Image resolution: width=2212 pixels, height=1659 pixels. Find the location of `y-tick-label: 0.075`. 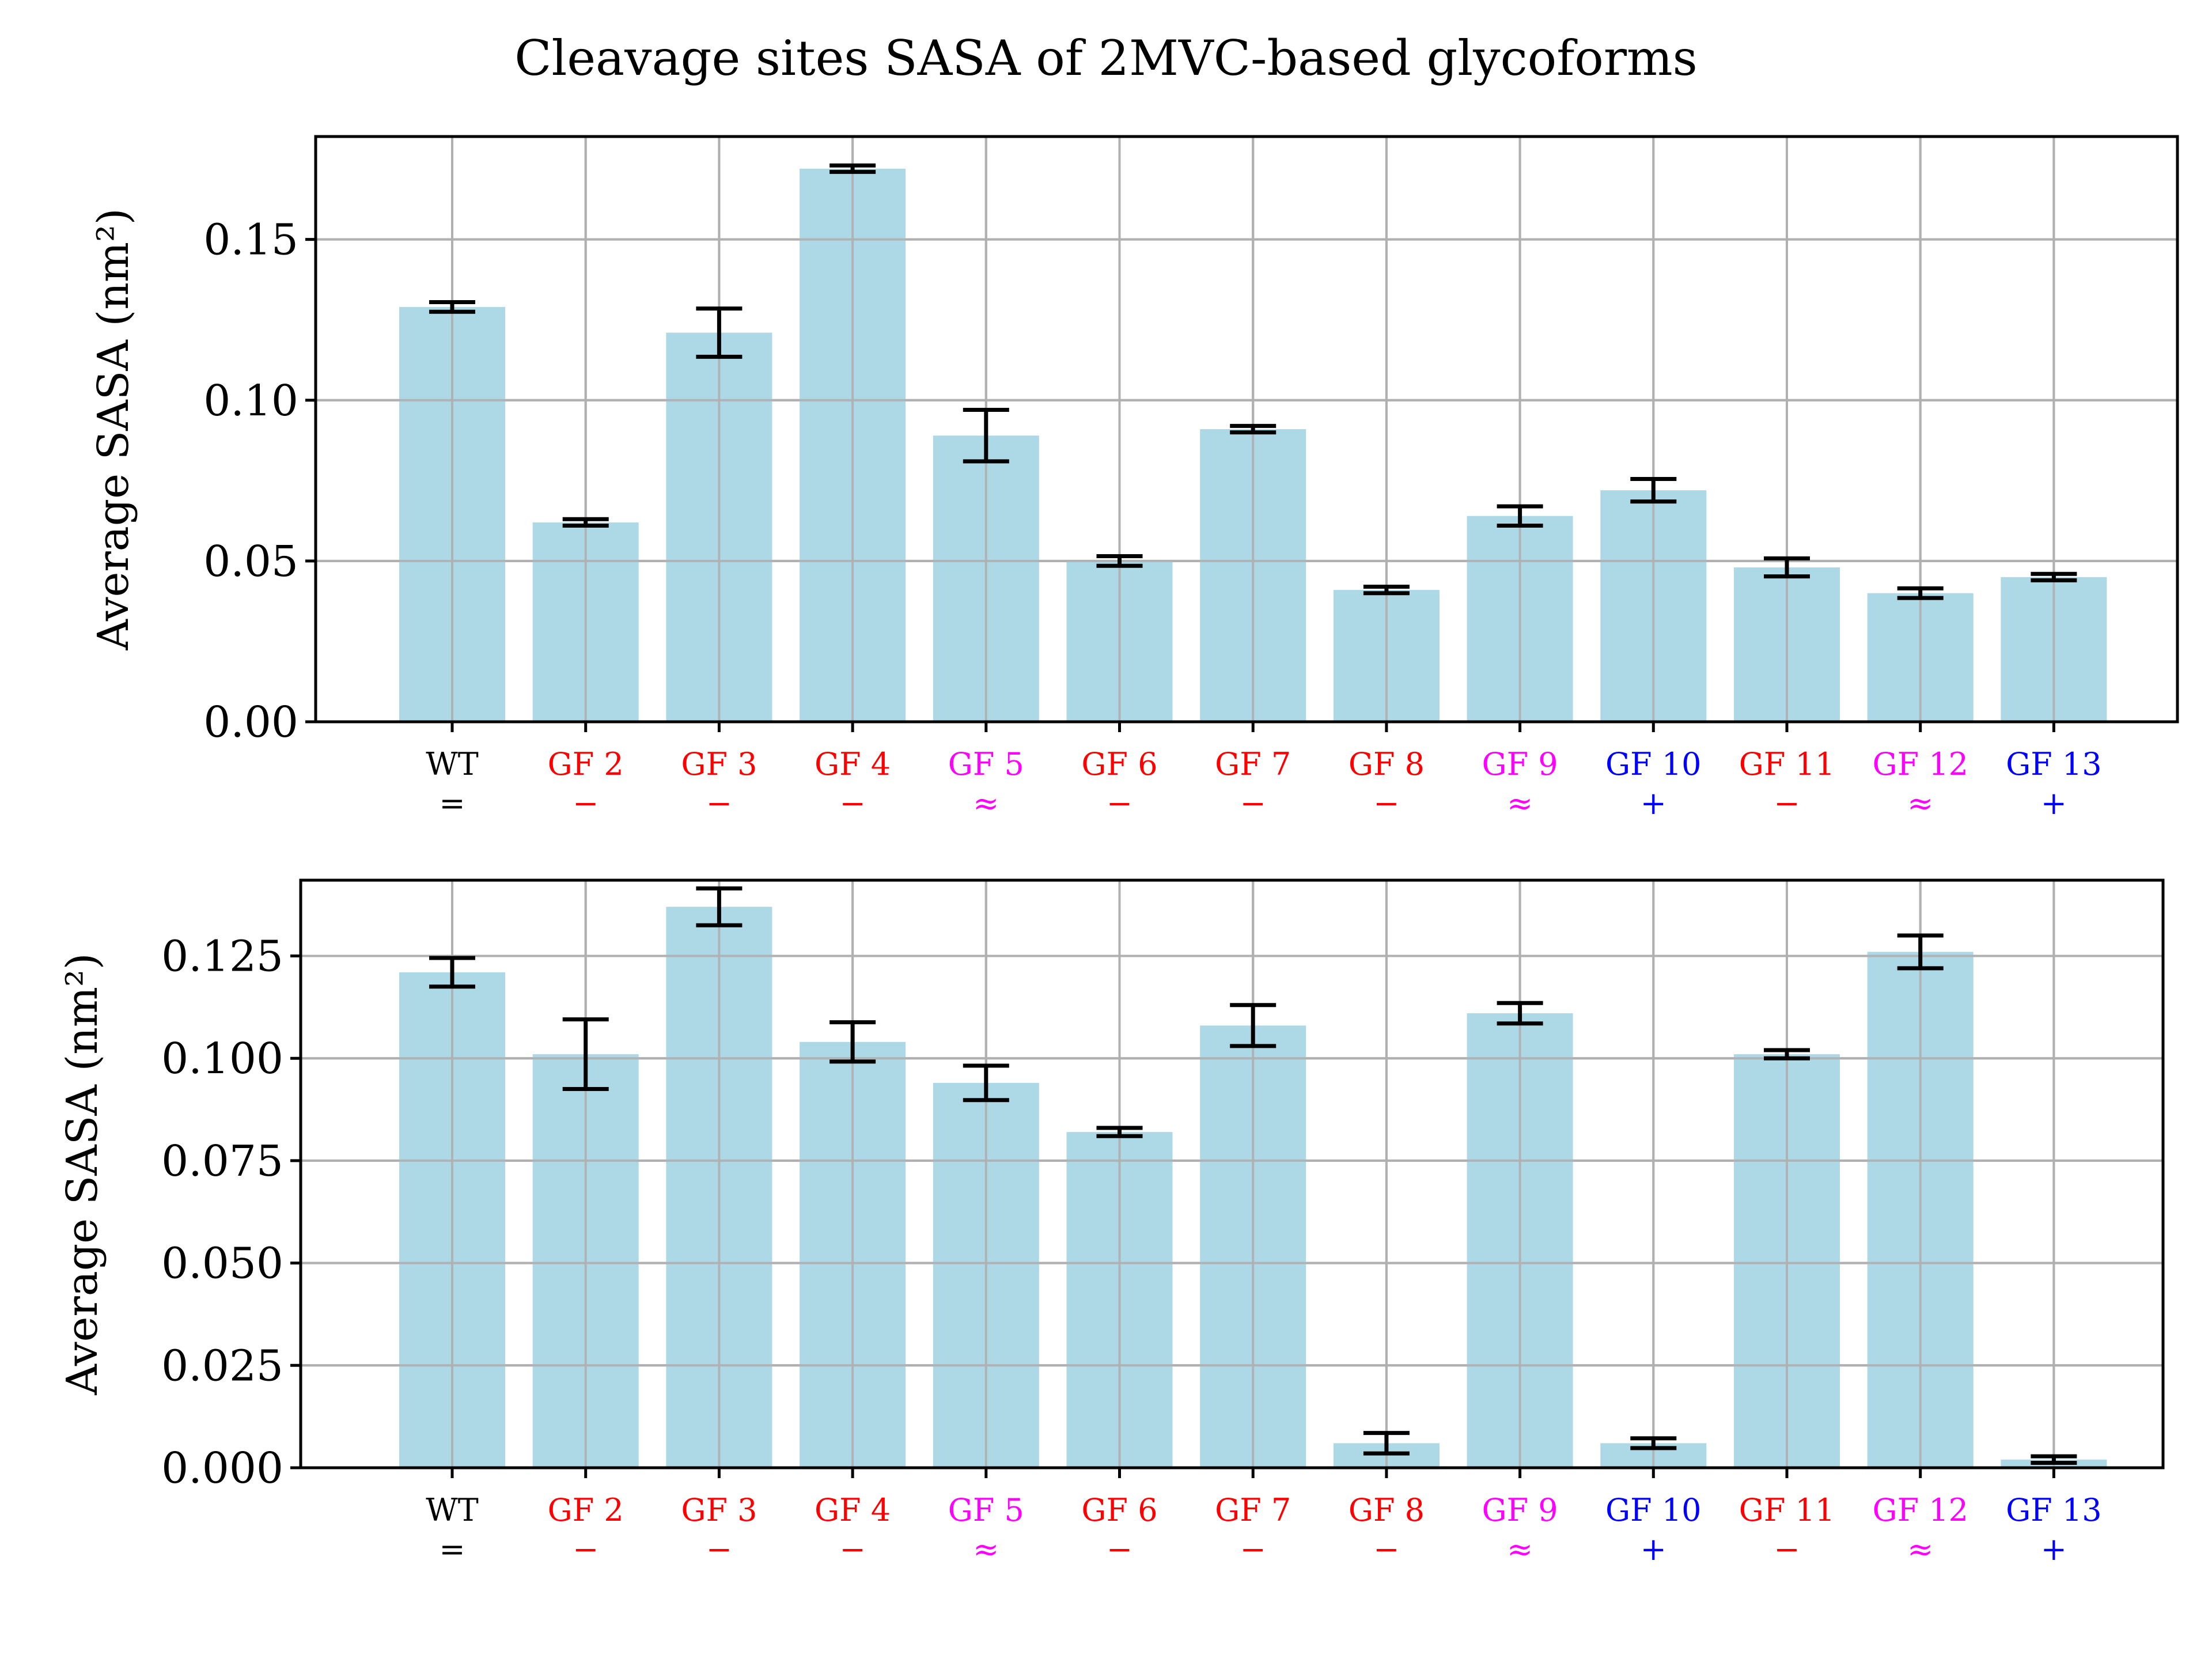

y-tick-label: 0.075 is located at coordinates (222, 1161).